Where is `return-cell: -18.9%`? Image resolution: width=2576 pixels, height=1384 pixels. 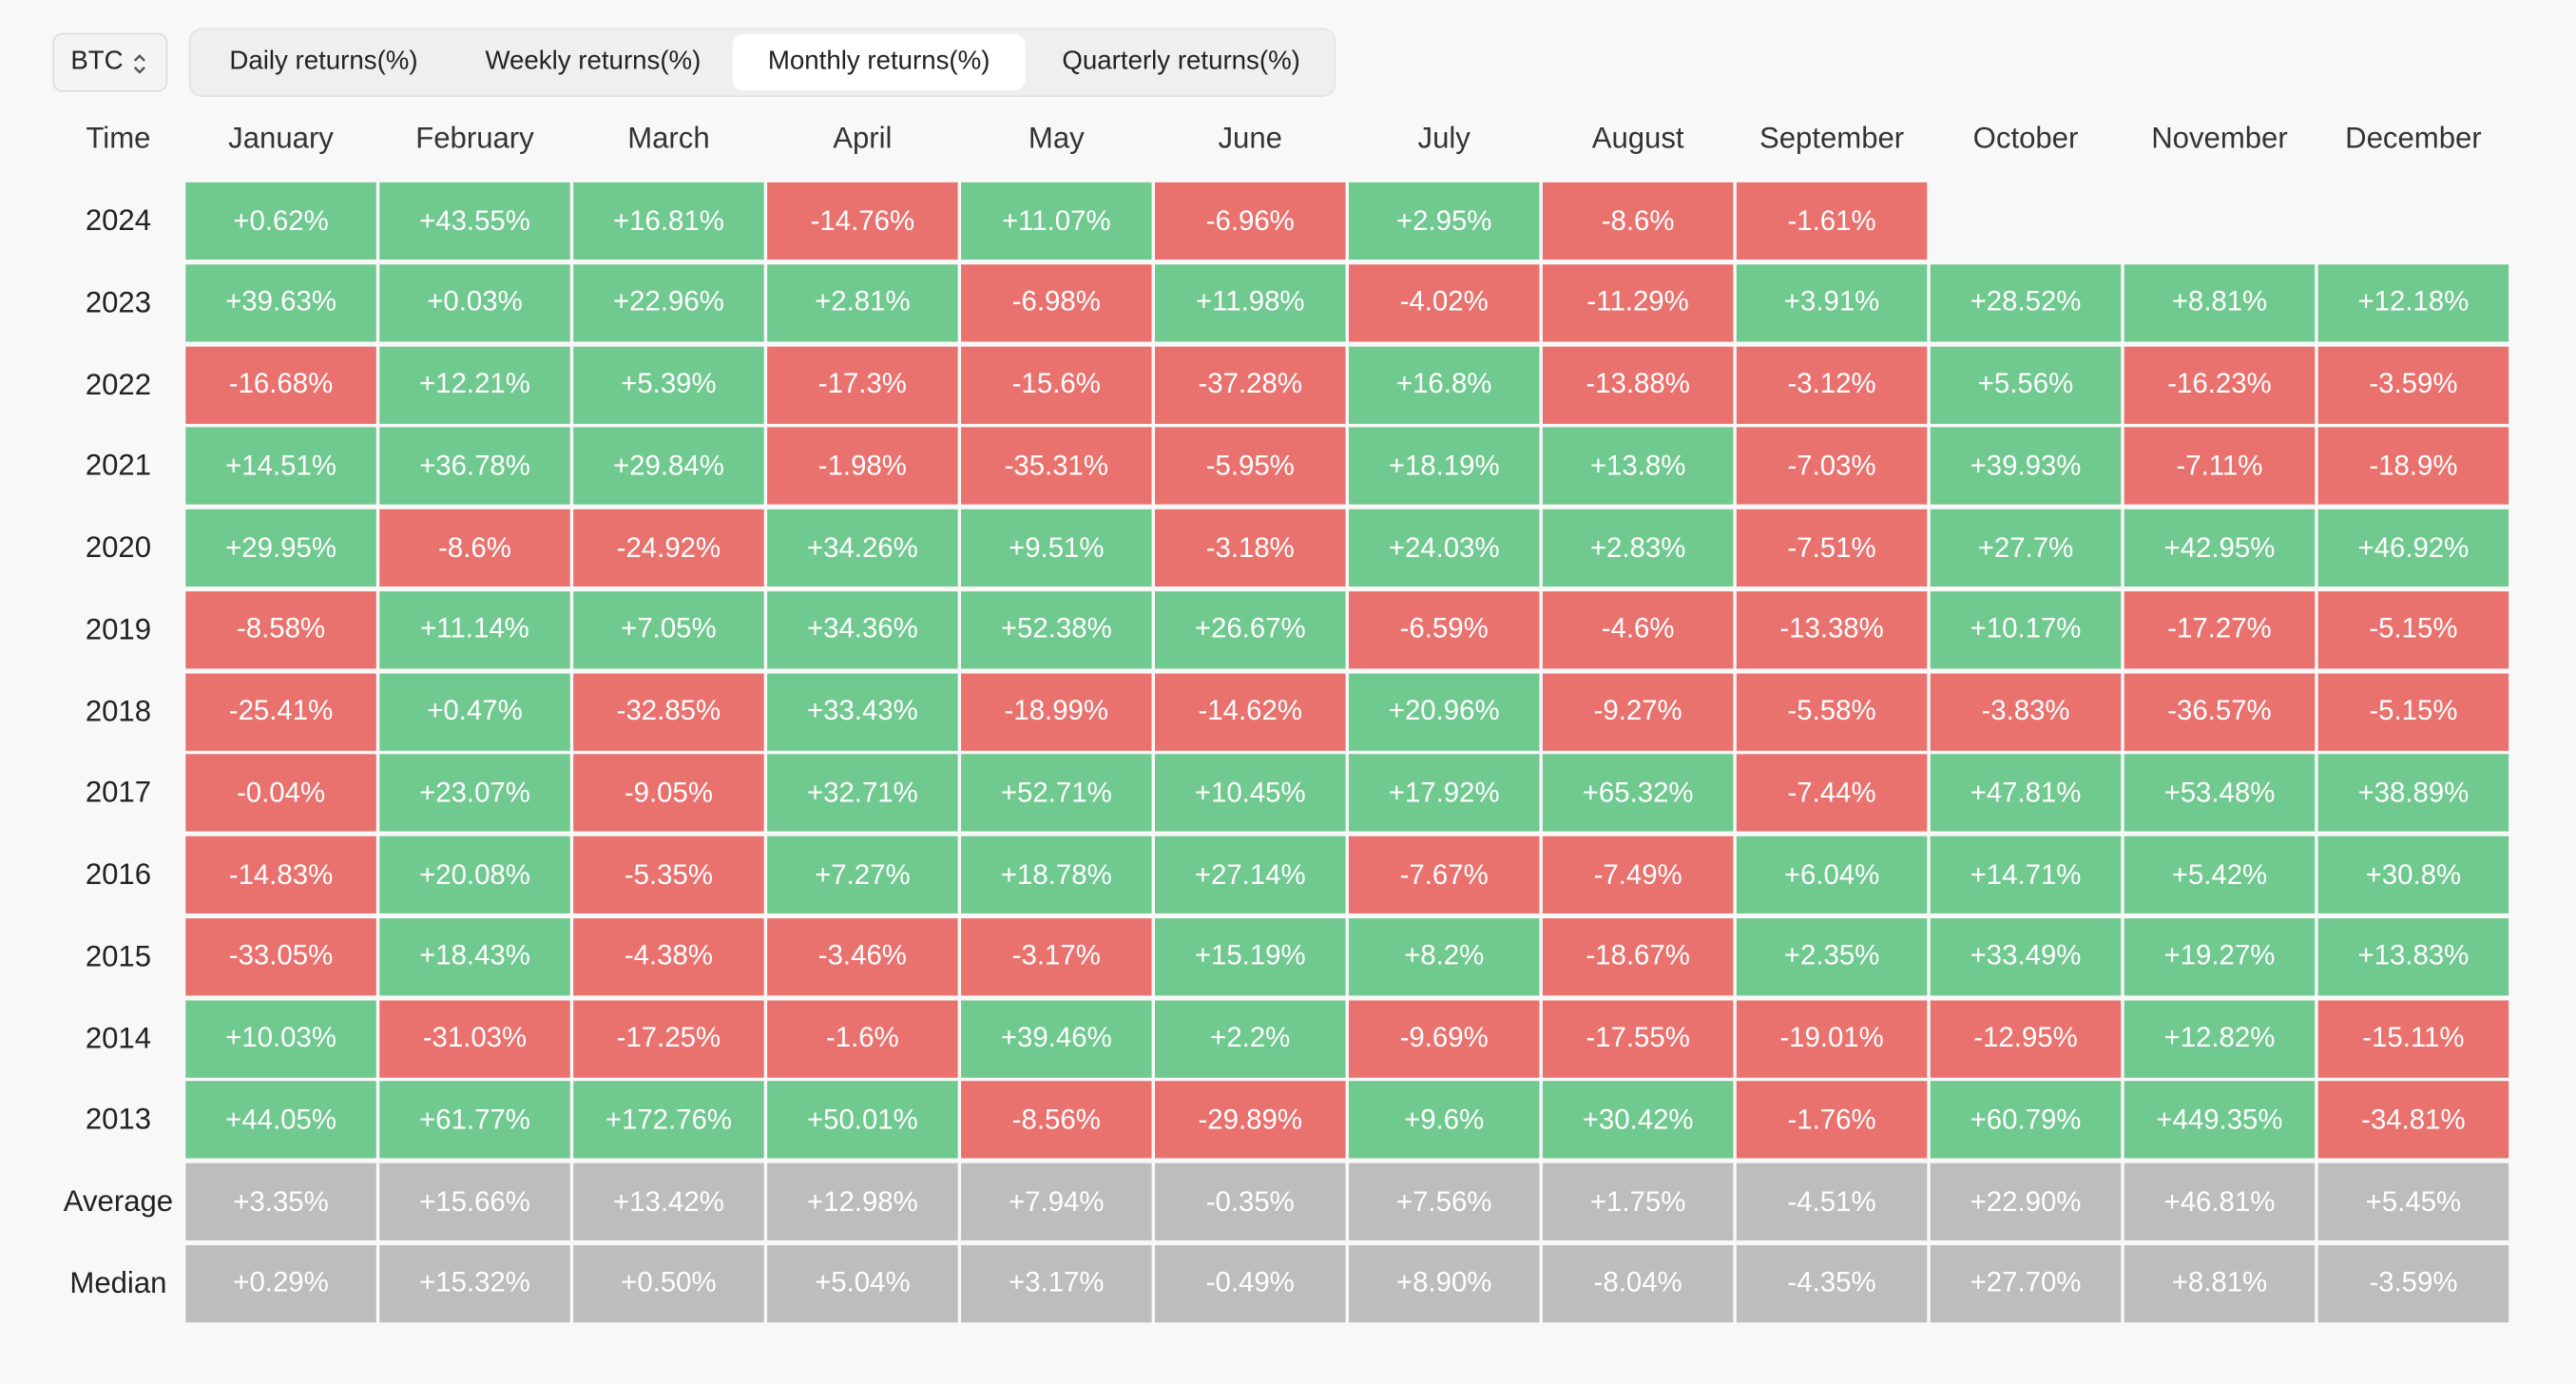 return-cell: -18.9% is located at coordinates (2413, 466).